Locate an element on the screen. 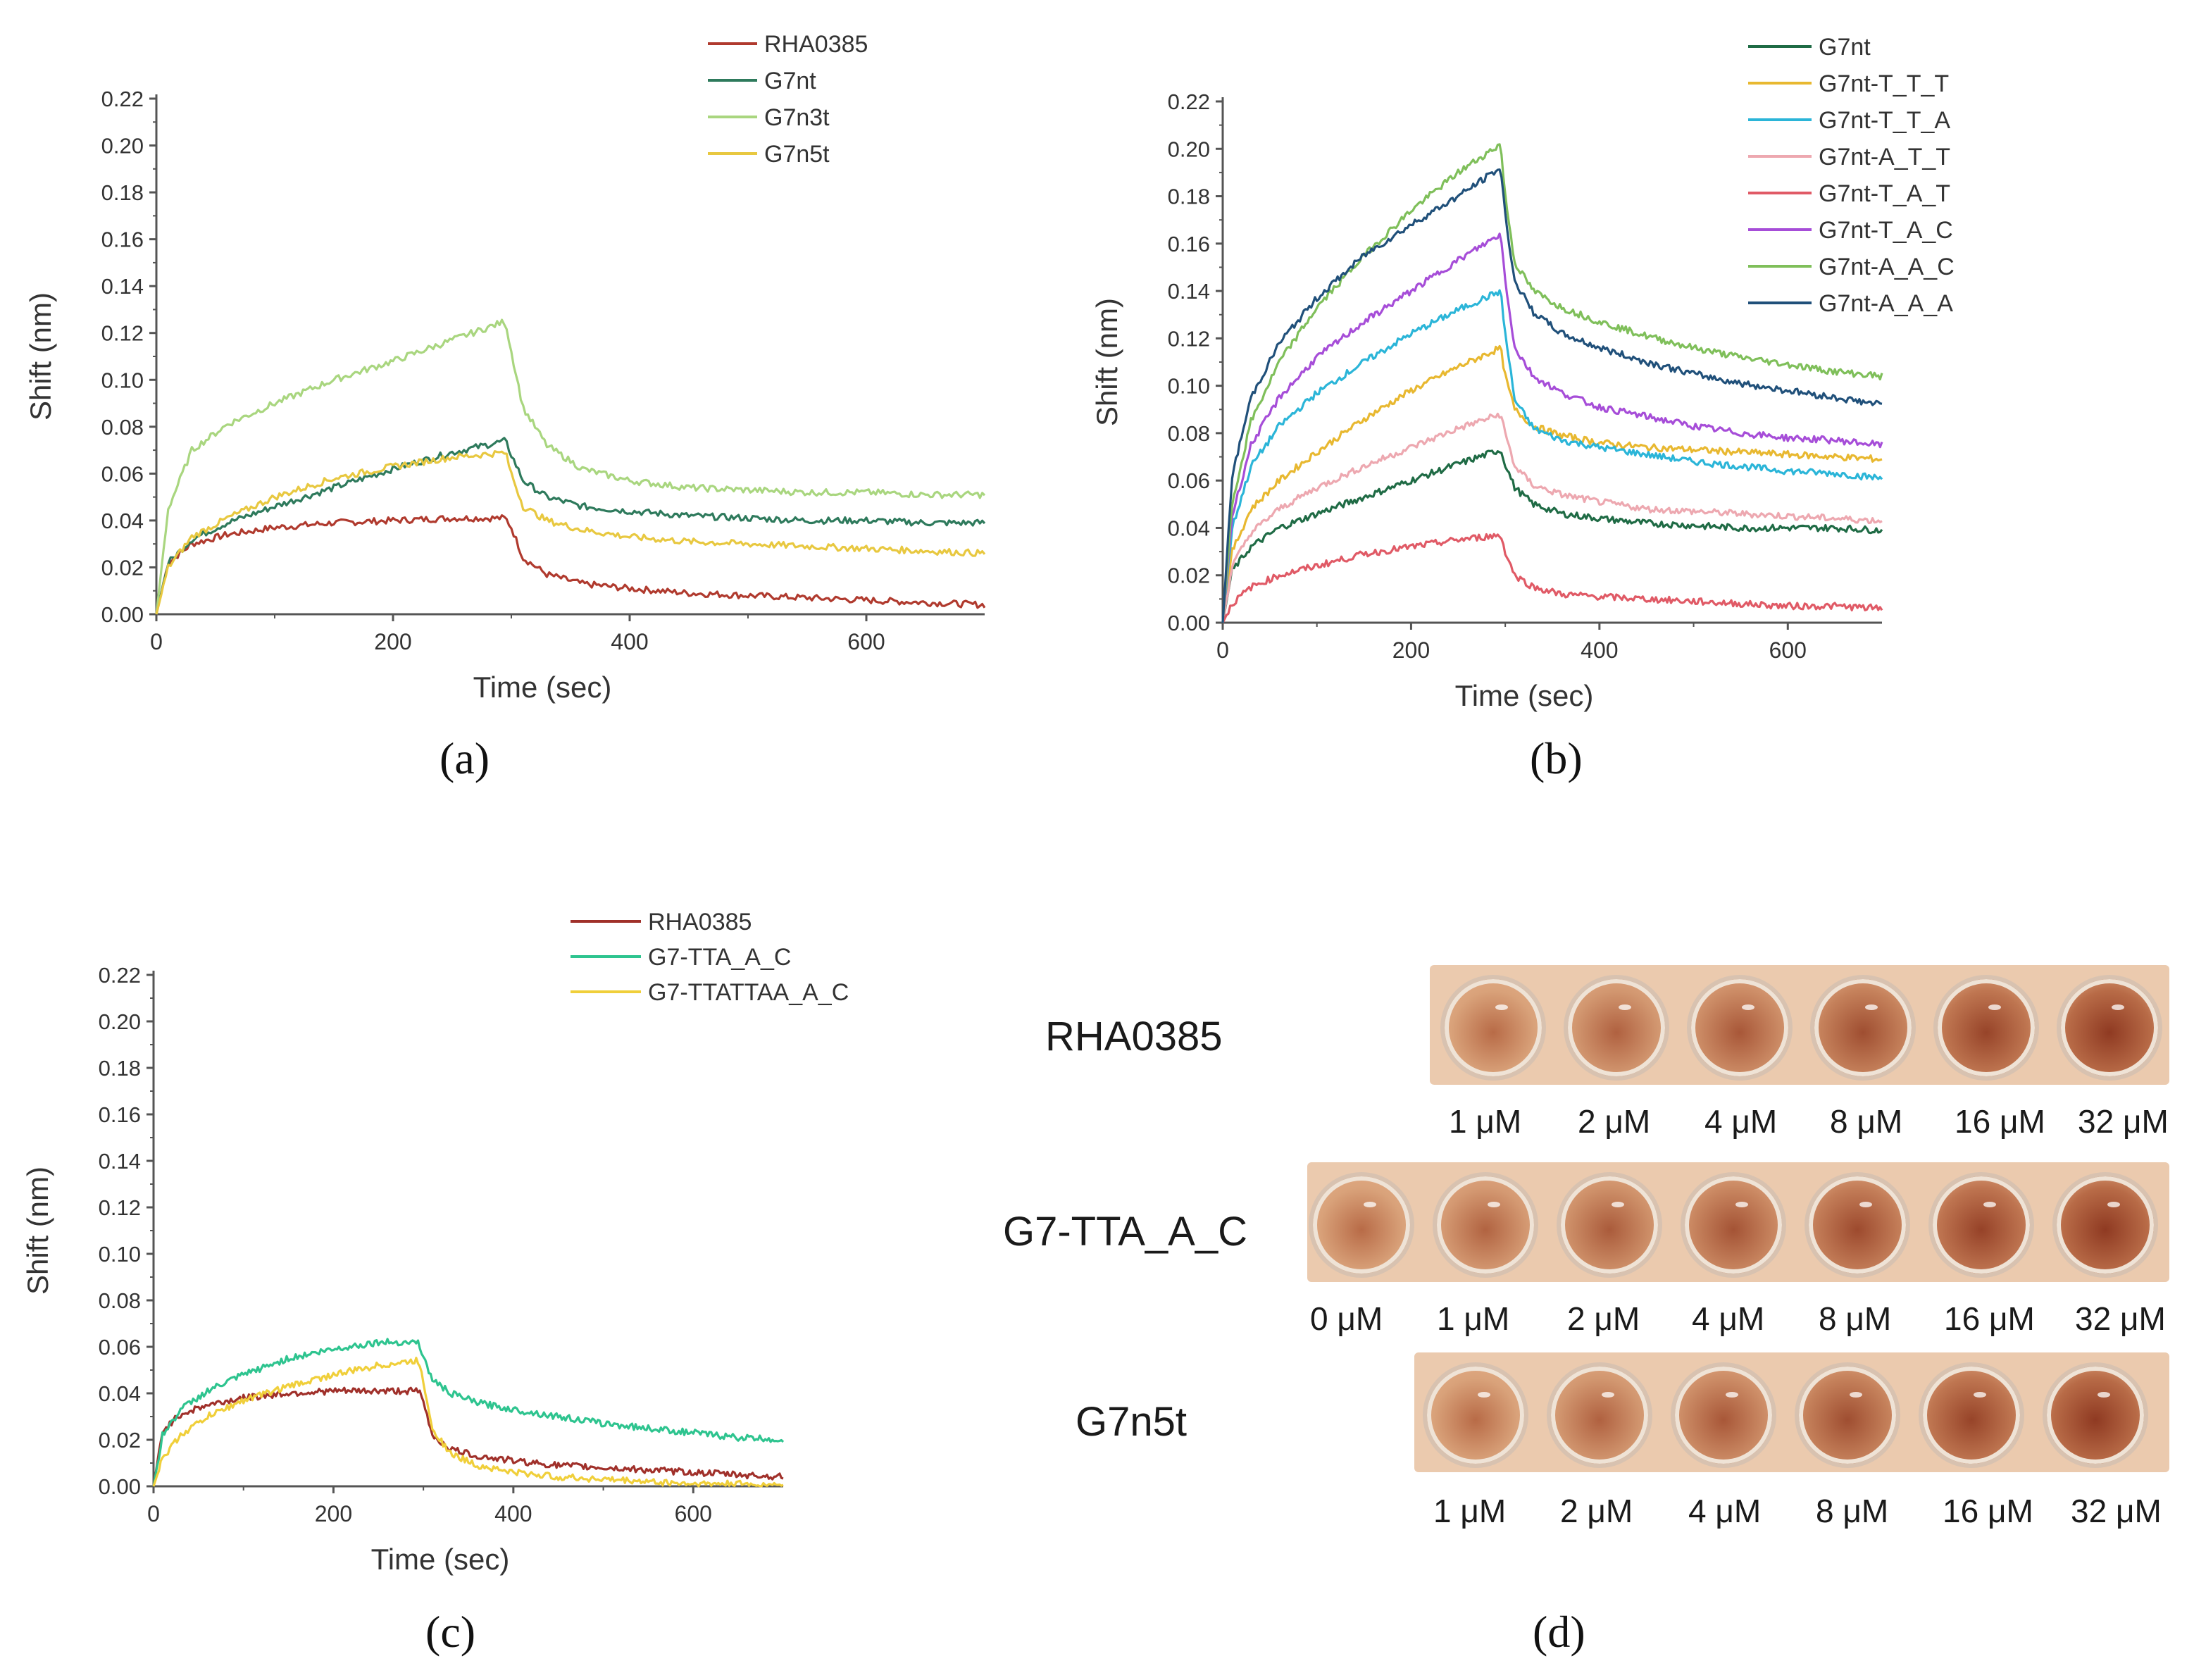  chart-b-legend-label: G7nt-A_A_C is located at coordinates (1887, 267).